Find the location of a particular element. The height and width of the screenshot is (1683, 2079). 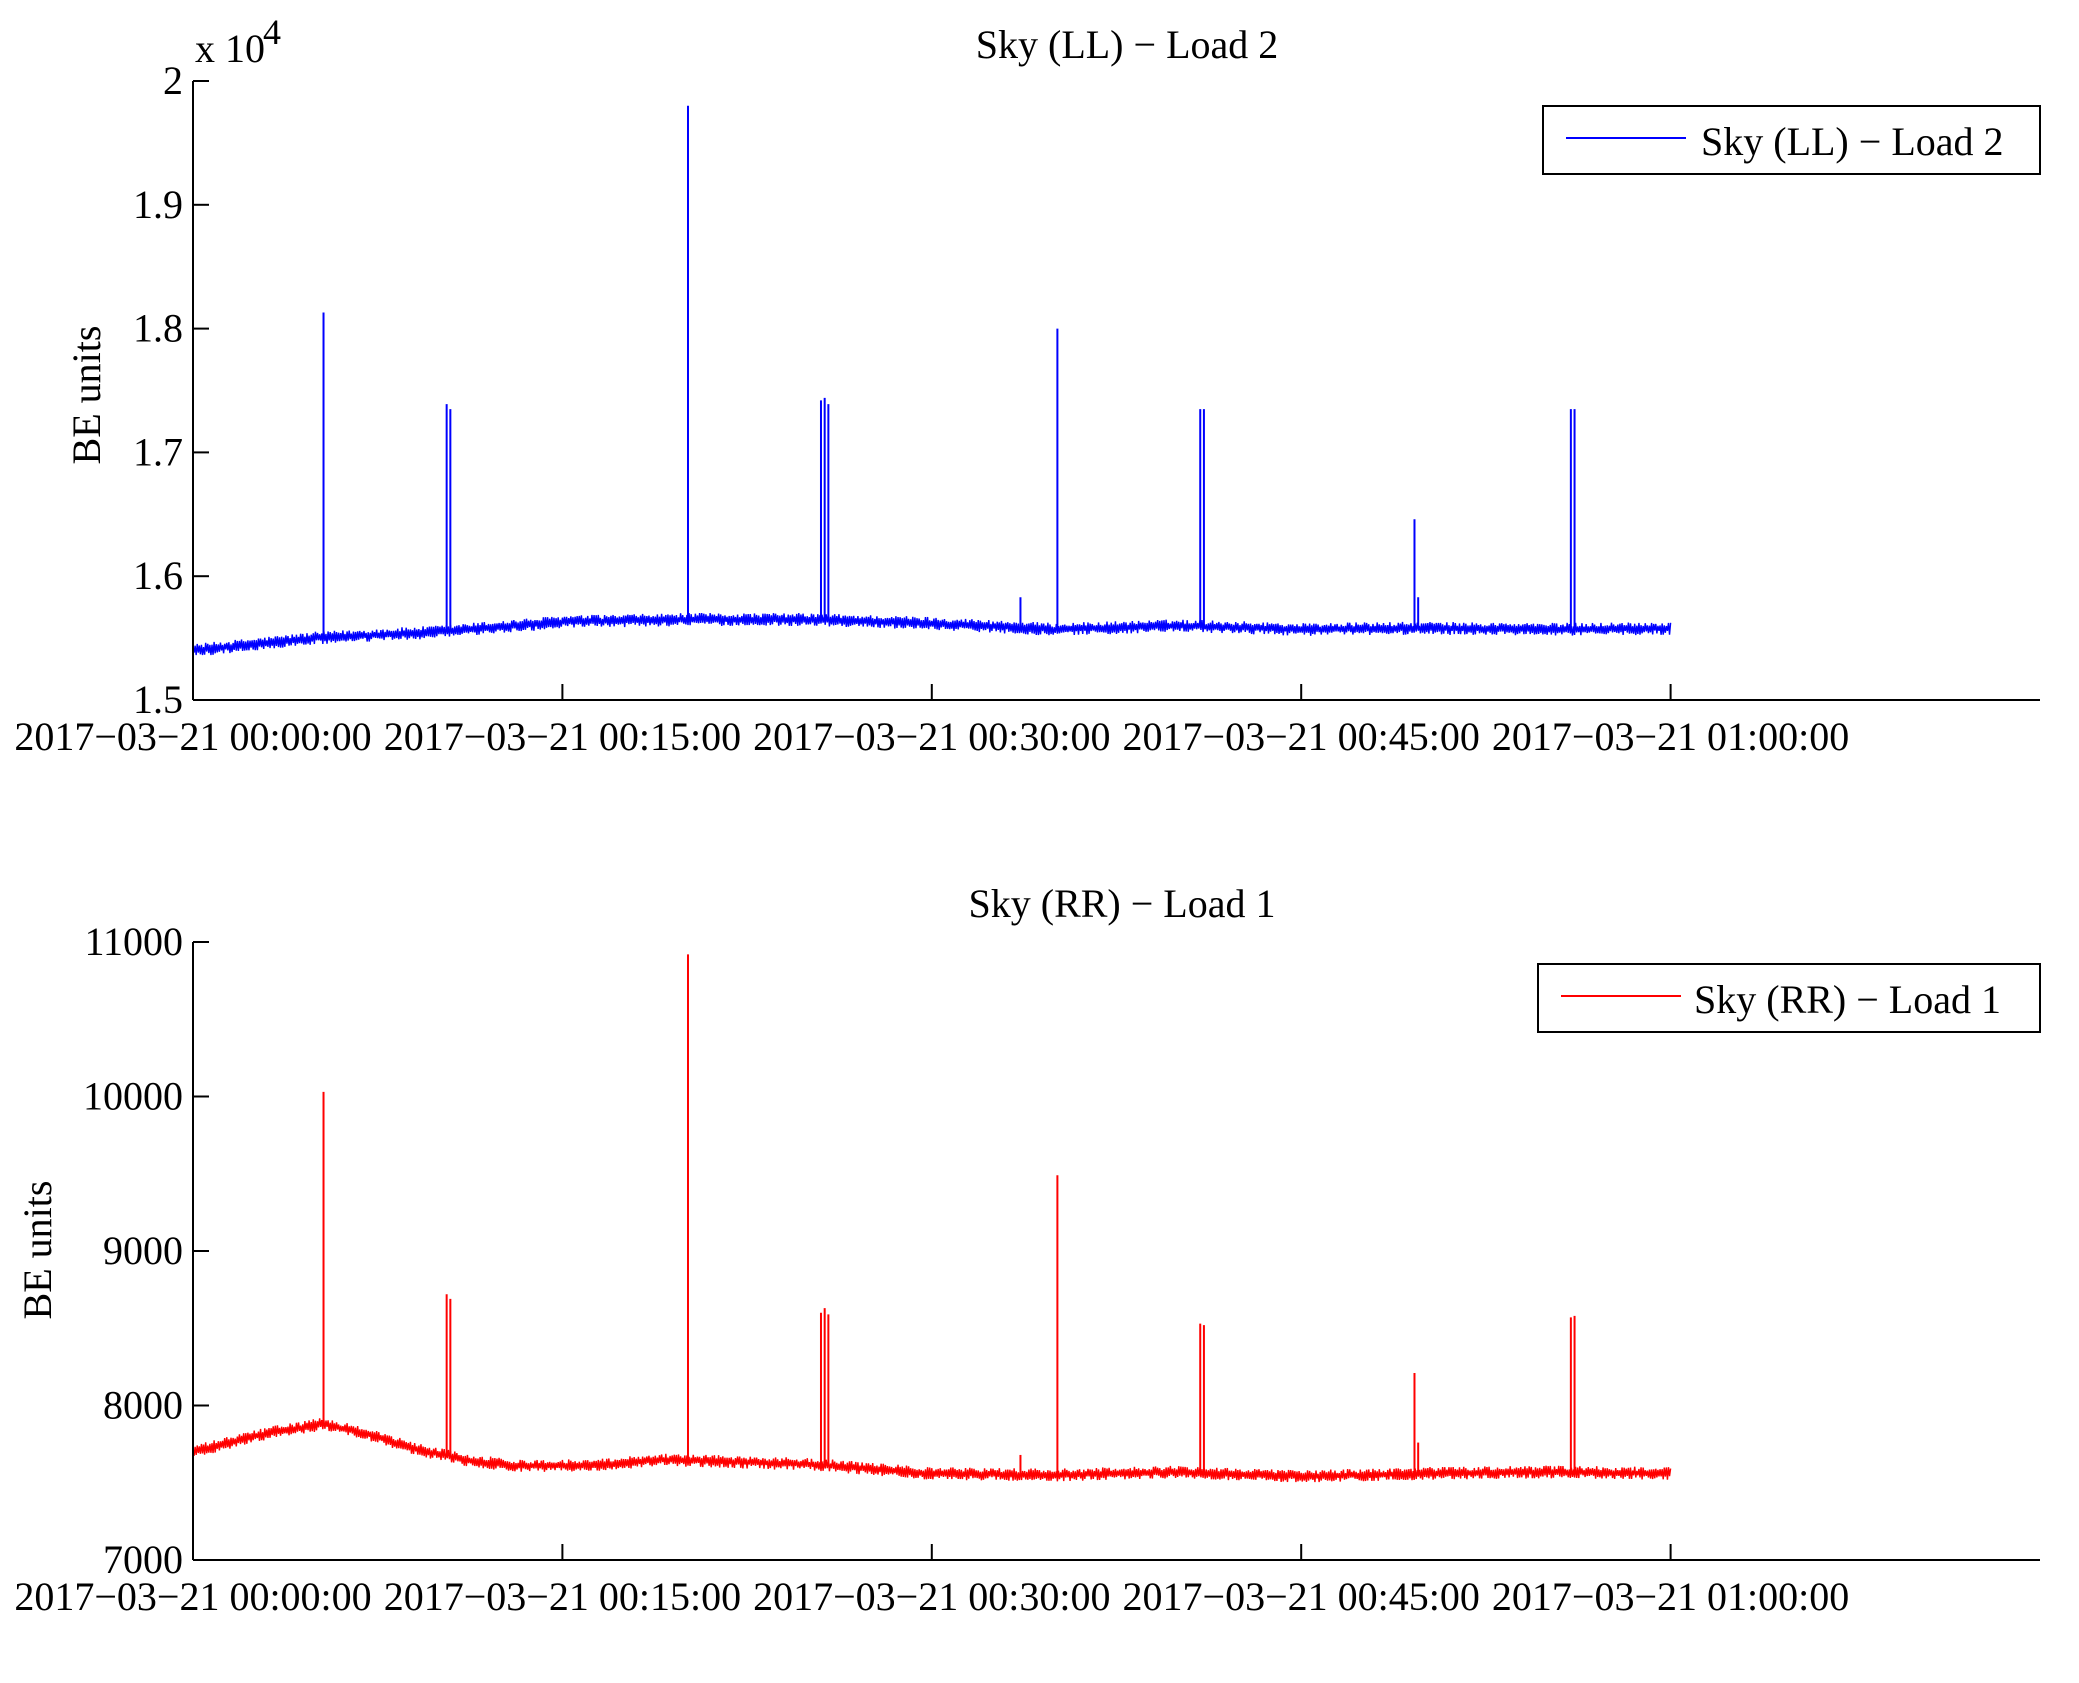

top-plot-x-tick-label: 2017−03−21 00:00:00 is located at coordinates (192, 736).